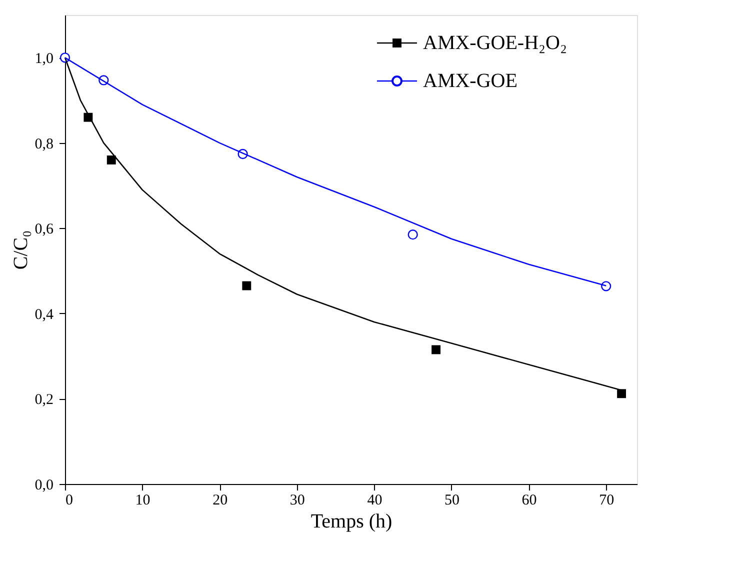 Image resolution: width=738 pixels, height=566 pixels. Describe the element at coordinates (21, 250) in the screenshot. I see `y-axis-title: C/C₀` at that location.